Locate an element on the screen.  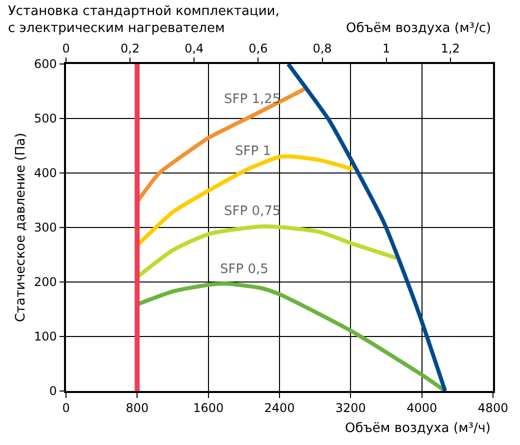
x-axis-title: Объём воздуха (м³/ч) is located at coordinates (418, 428).